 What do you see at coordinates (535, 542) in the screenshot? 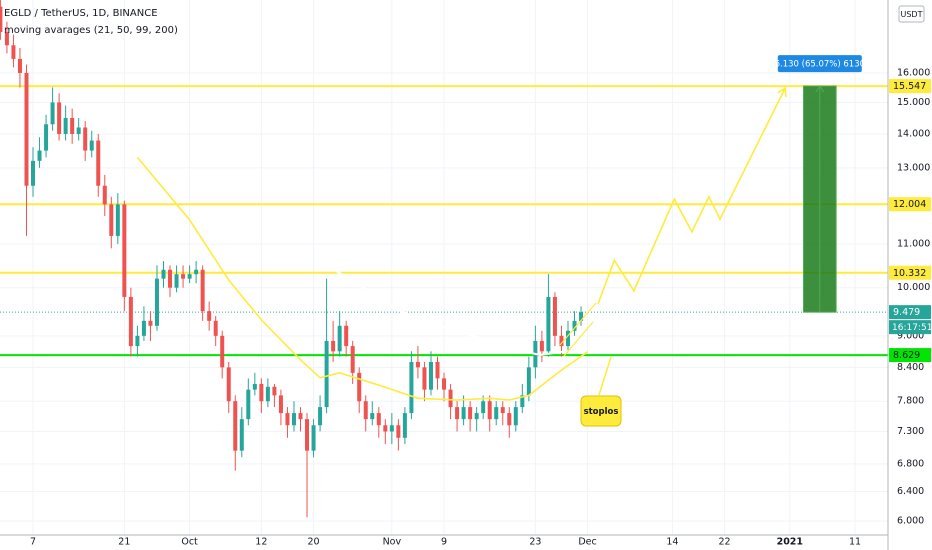
I see `x-tick-label: 23` at bounding box center [535, 542].